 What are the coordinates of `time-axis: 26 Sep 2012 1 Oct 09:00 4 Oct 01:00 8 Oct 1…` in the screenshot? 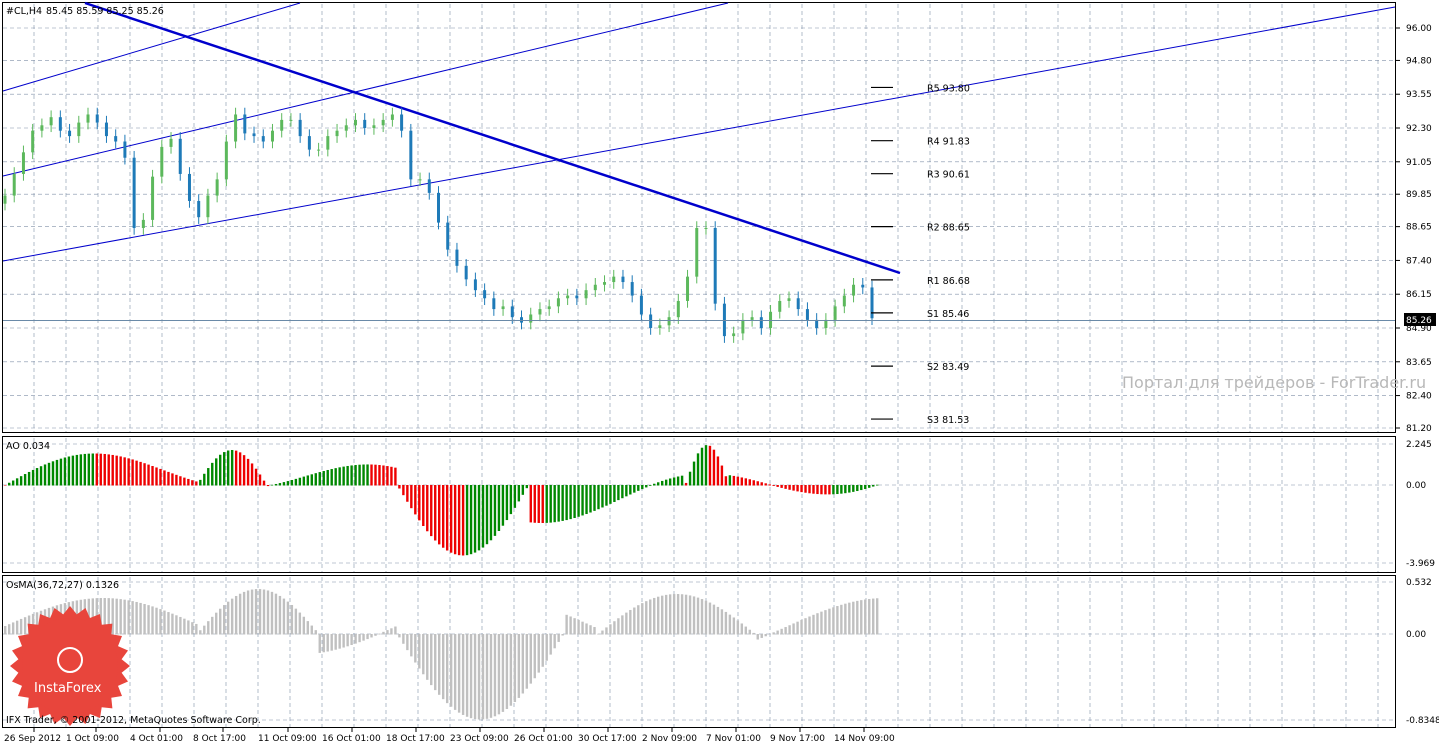 It's located at (449, 736).